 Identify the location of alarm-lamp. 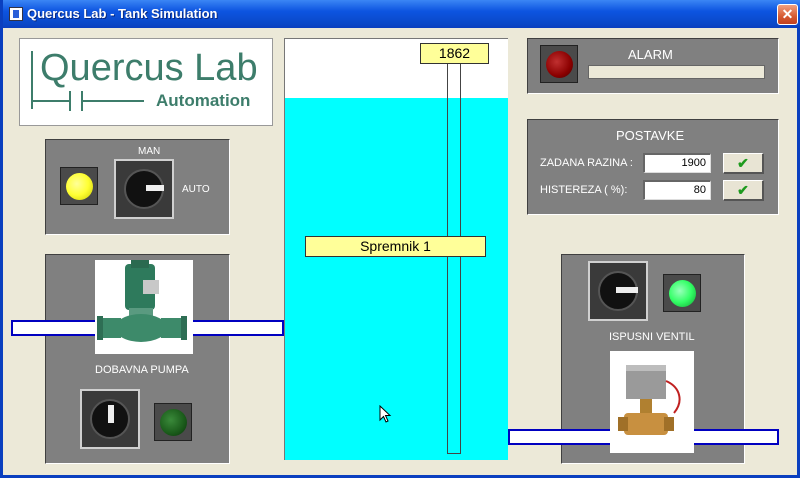
(559, 64).